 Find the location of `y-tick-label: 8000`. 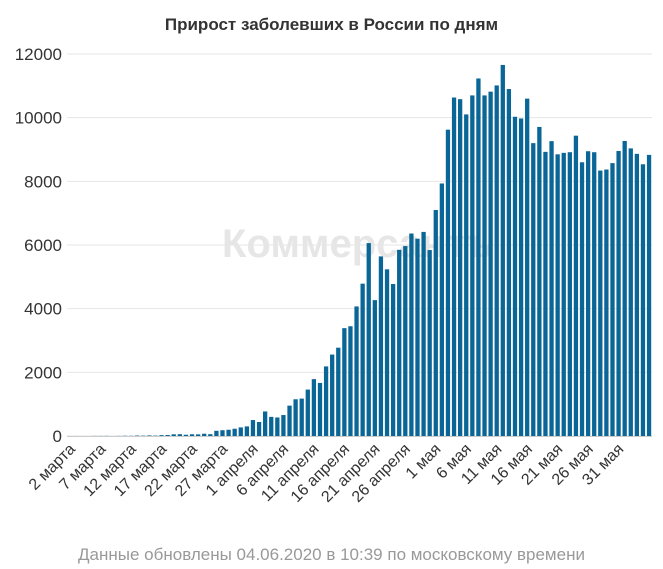

y-tick-label: 8000 is located at coordinates (43, 181).